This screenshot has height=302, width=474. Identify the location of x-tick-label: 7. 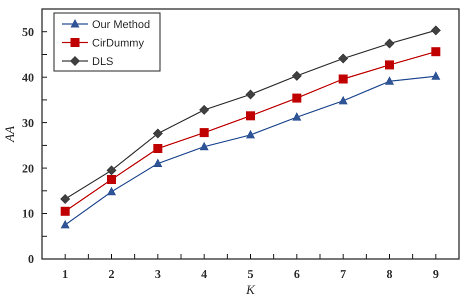
(343, 274).